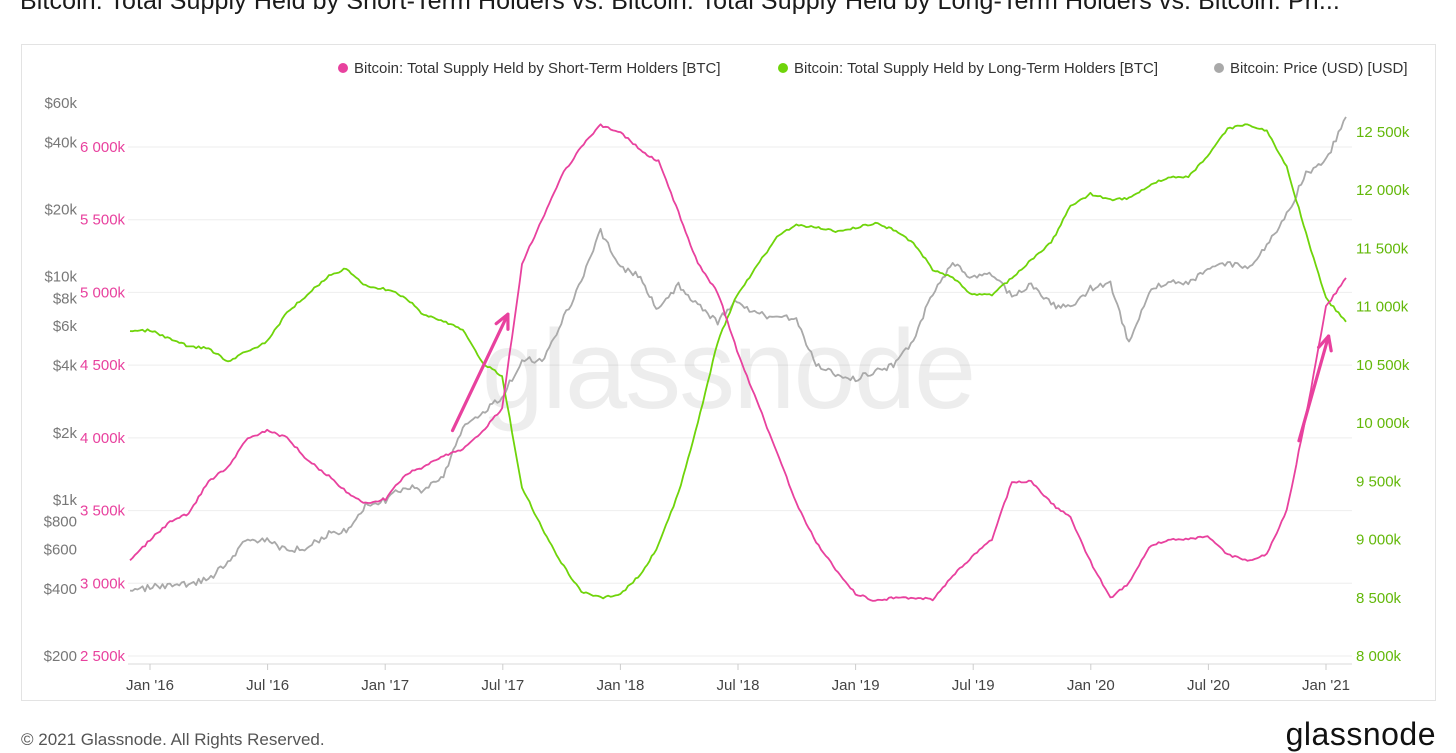 The width and height of the screenshot is (1456, 753). What do you see at coordinates (103, 656) in the screenshot?
I see `sth-tick-label: 2 500k` at bounding box center [103, 656].